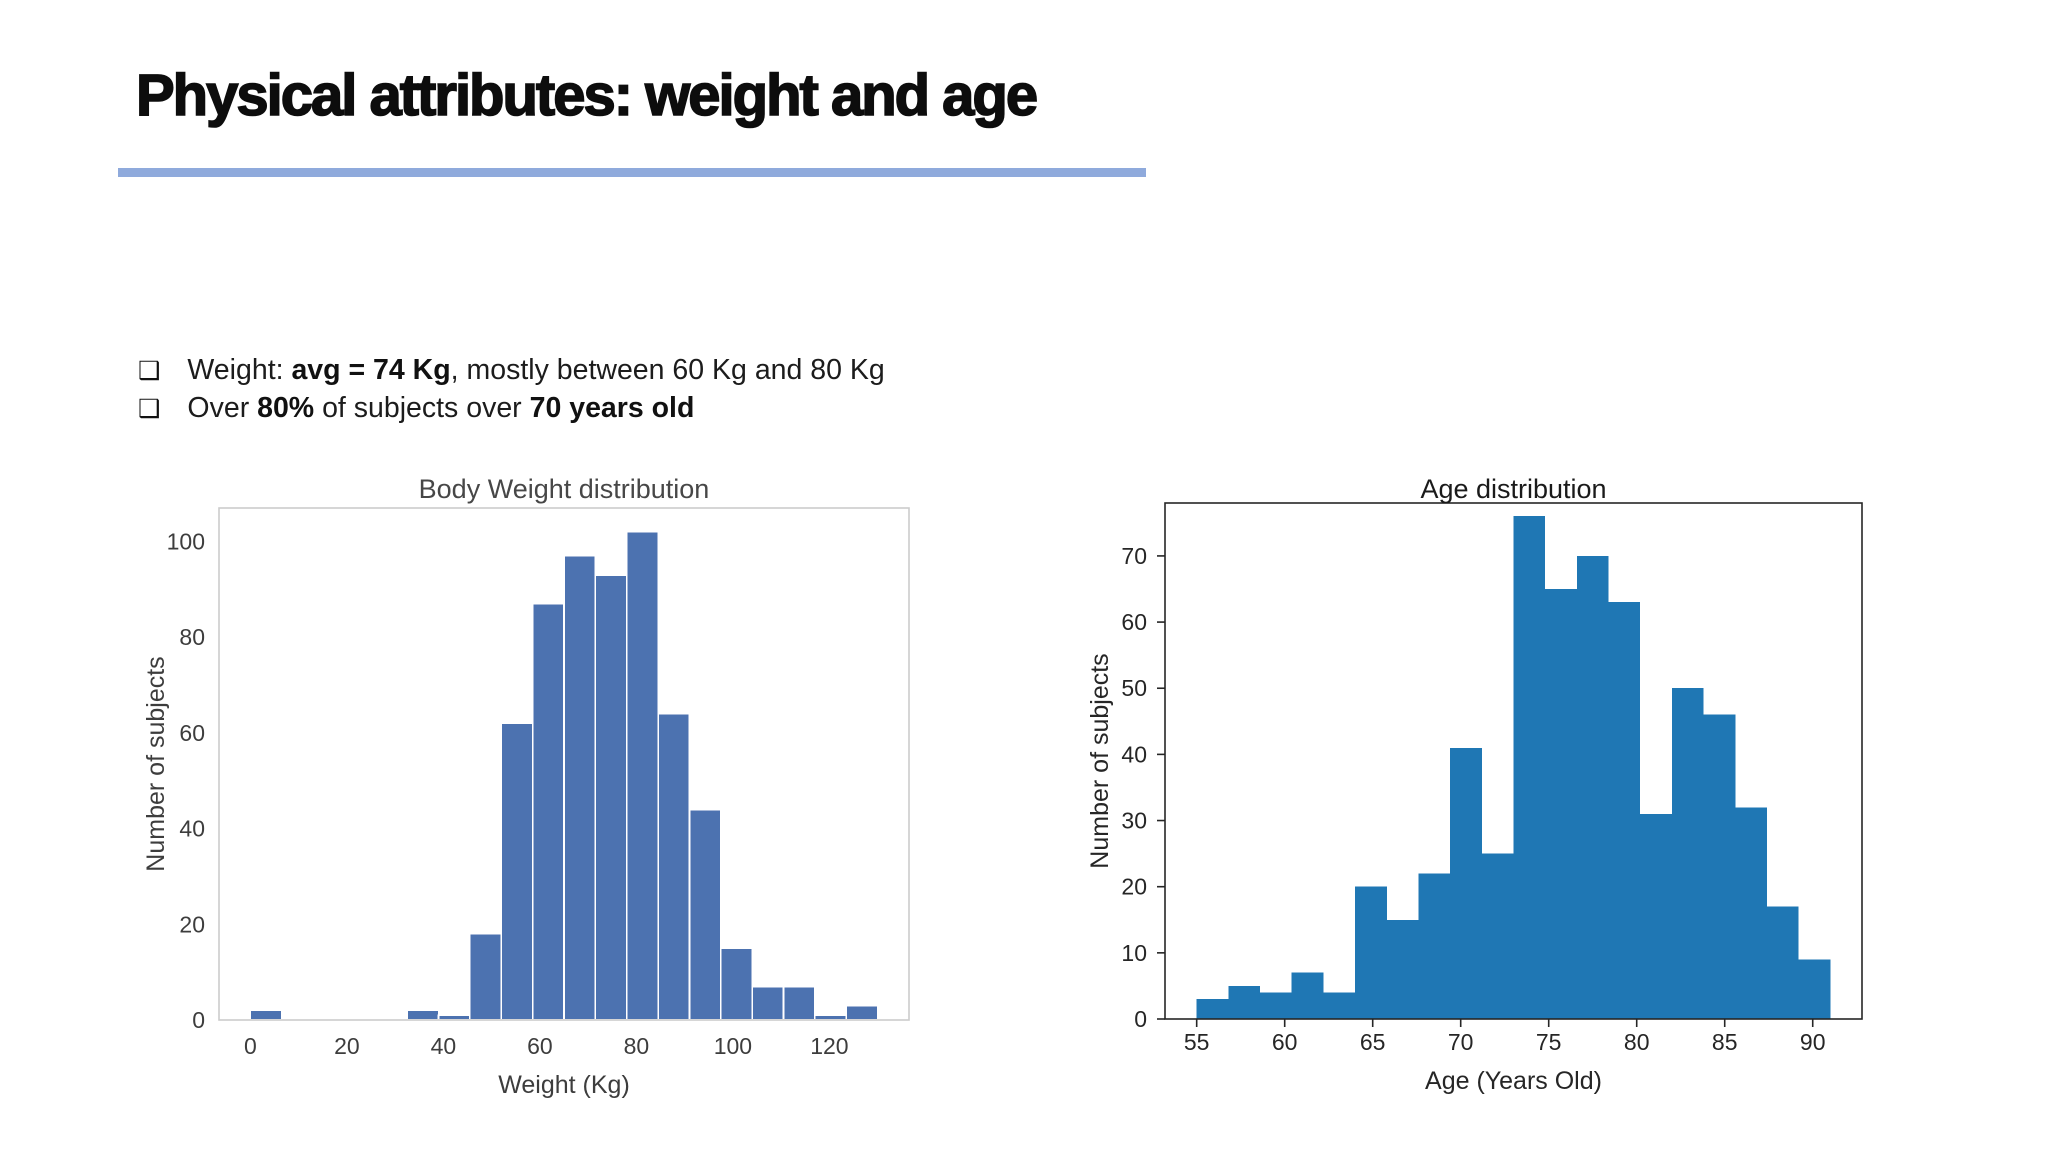 The height and width of the screenshot is (1152, 2048). What do you see at coordinates (632, 172) in the screenshot?
I see `title-underline` at bounding box center [632, 172].